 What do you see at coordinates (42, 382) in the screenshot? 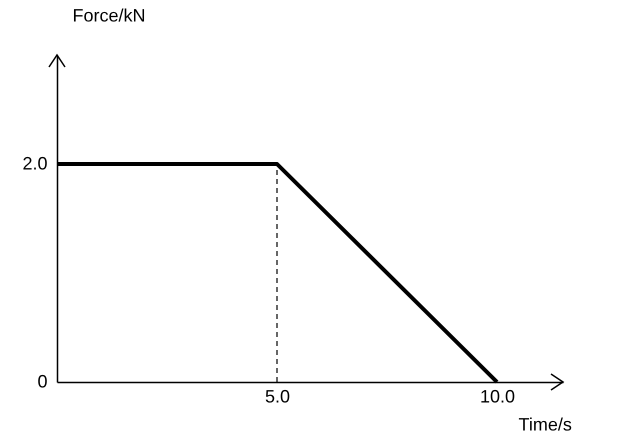
I see `y-tick-label: 0` at bounding box center [42, 382].